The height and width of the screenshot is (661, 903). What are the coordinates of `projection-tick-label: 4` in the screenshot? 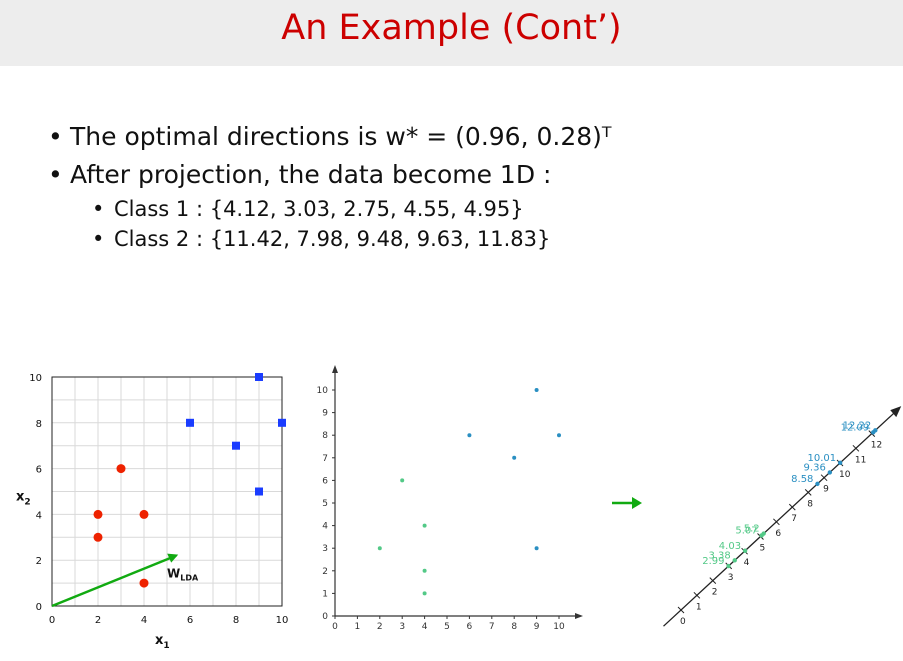 It's located at (747, 563).